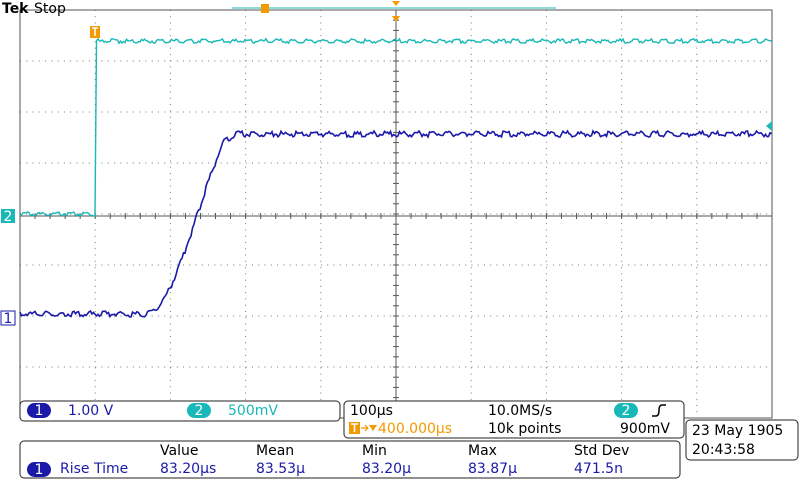  I want to click on timebase-panel, so click(514, 419).